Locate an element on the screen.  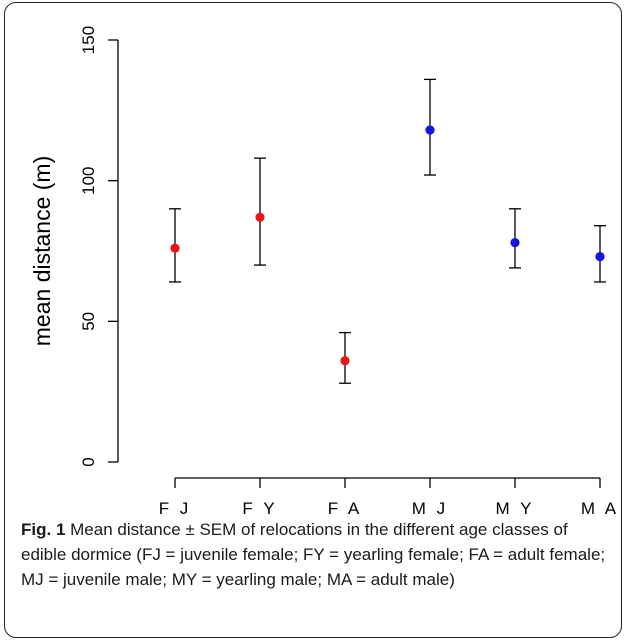
x-tick-label-2: F A is located at coordinates (345, 508).